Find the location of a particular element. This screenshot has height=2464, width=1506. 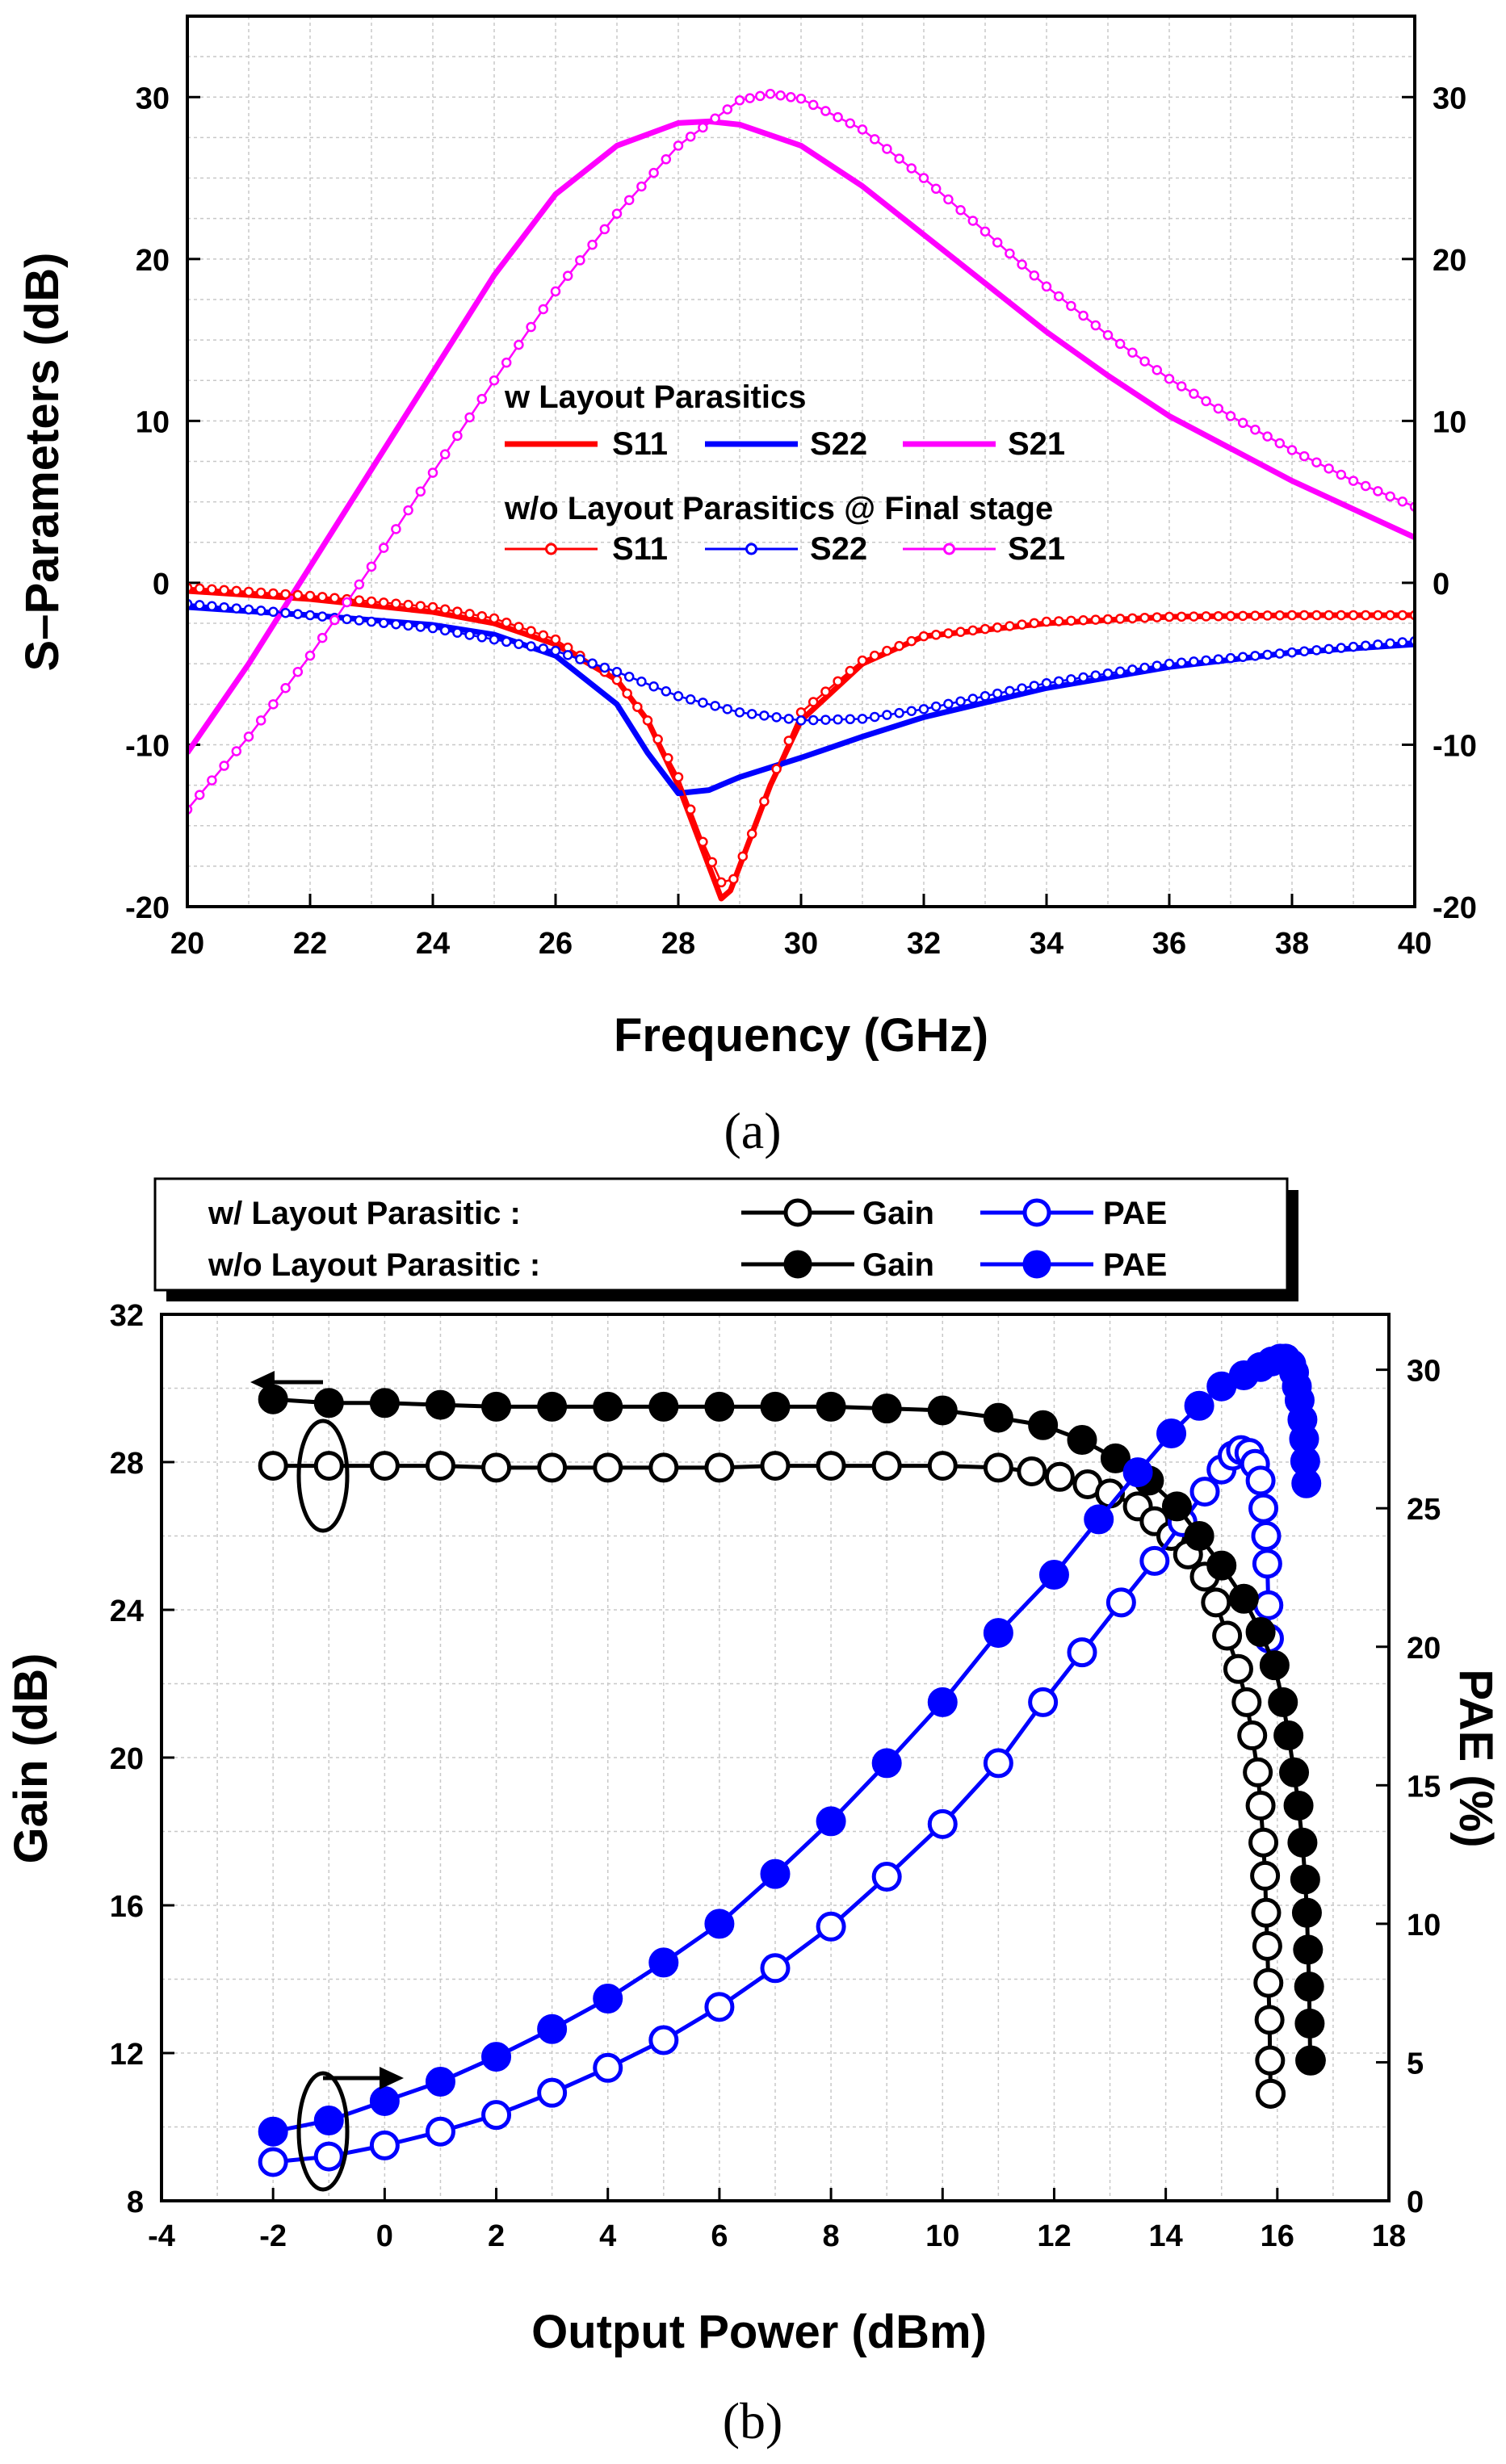

x-tick-label: 24 is located at coordinates (433, 944).